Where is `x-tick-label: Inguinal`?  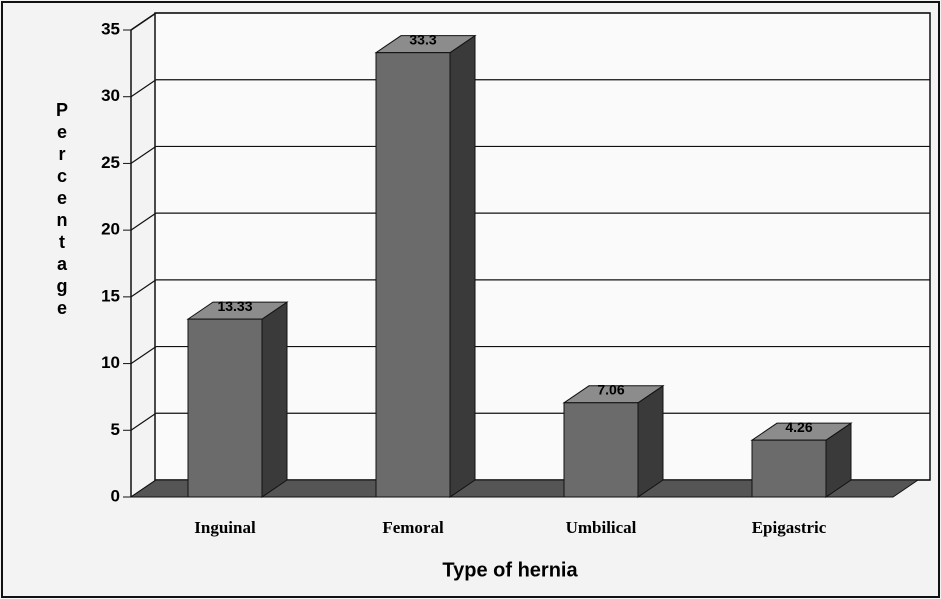
x-tick-label: Inguinal is located at coordinates (225, 527).